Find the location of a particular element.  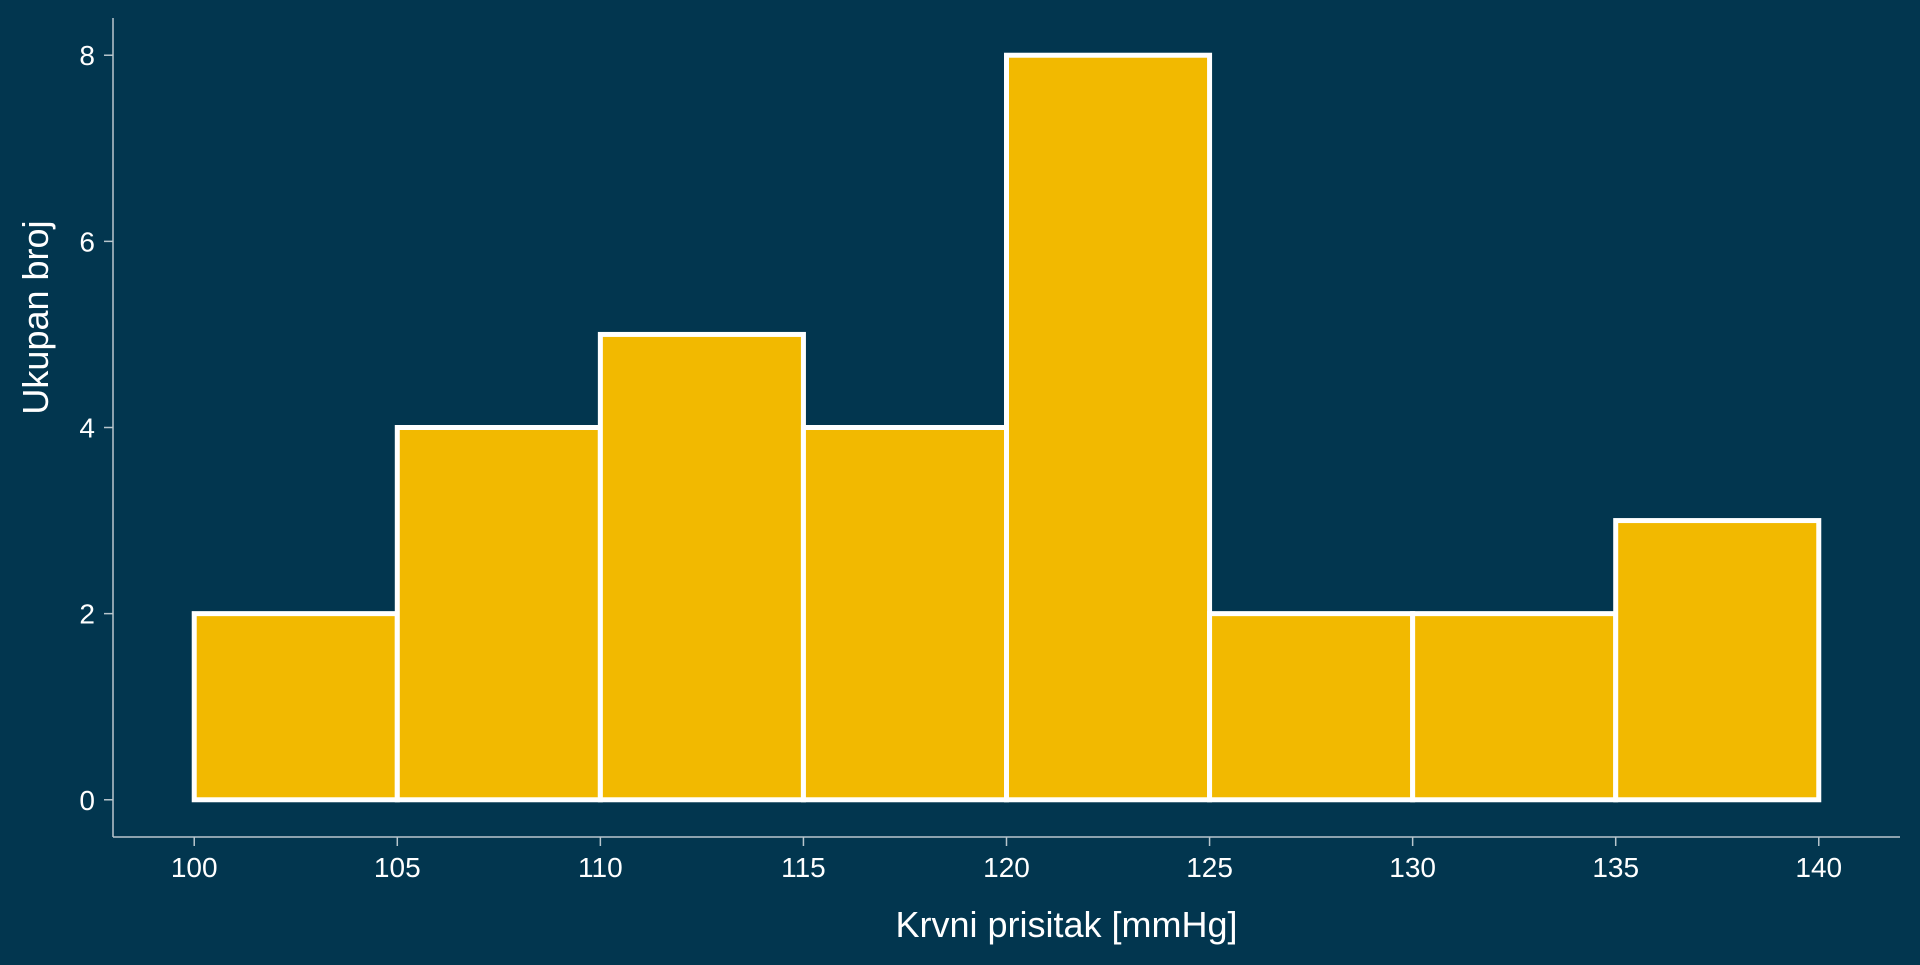

y-tick-label: 8 is located at coordinates (87, 55).